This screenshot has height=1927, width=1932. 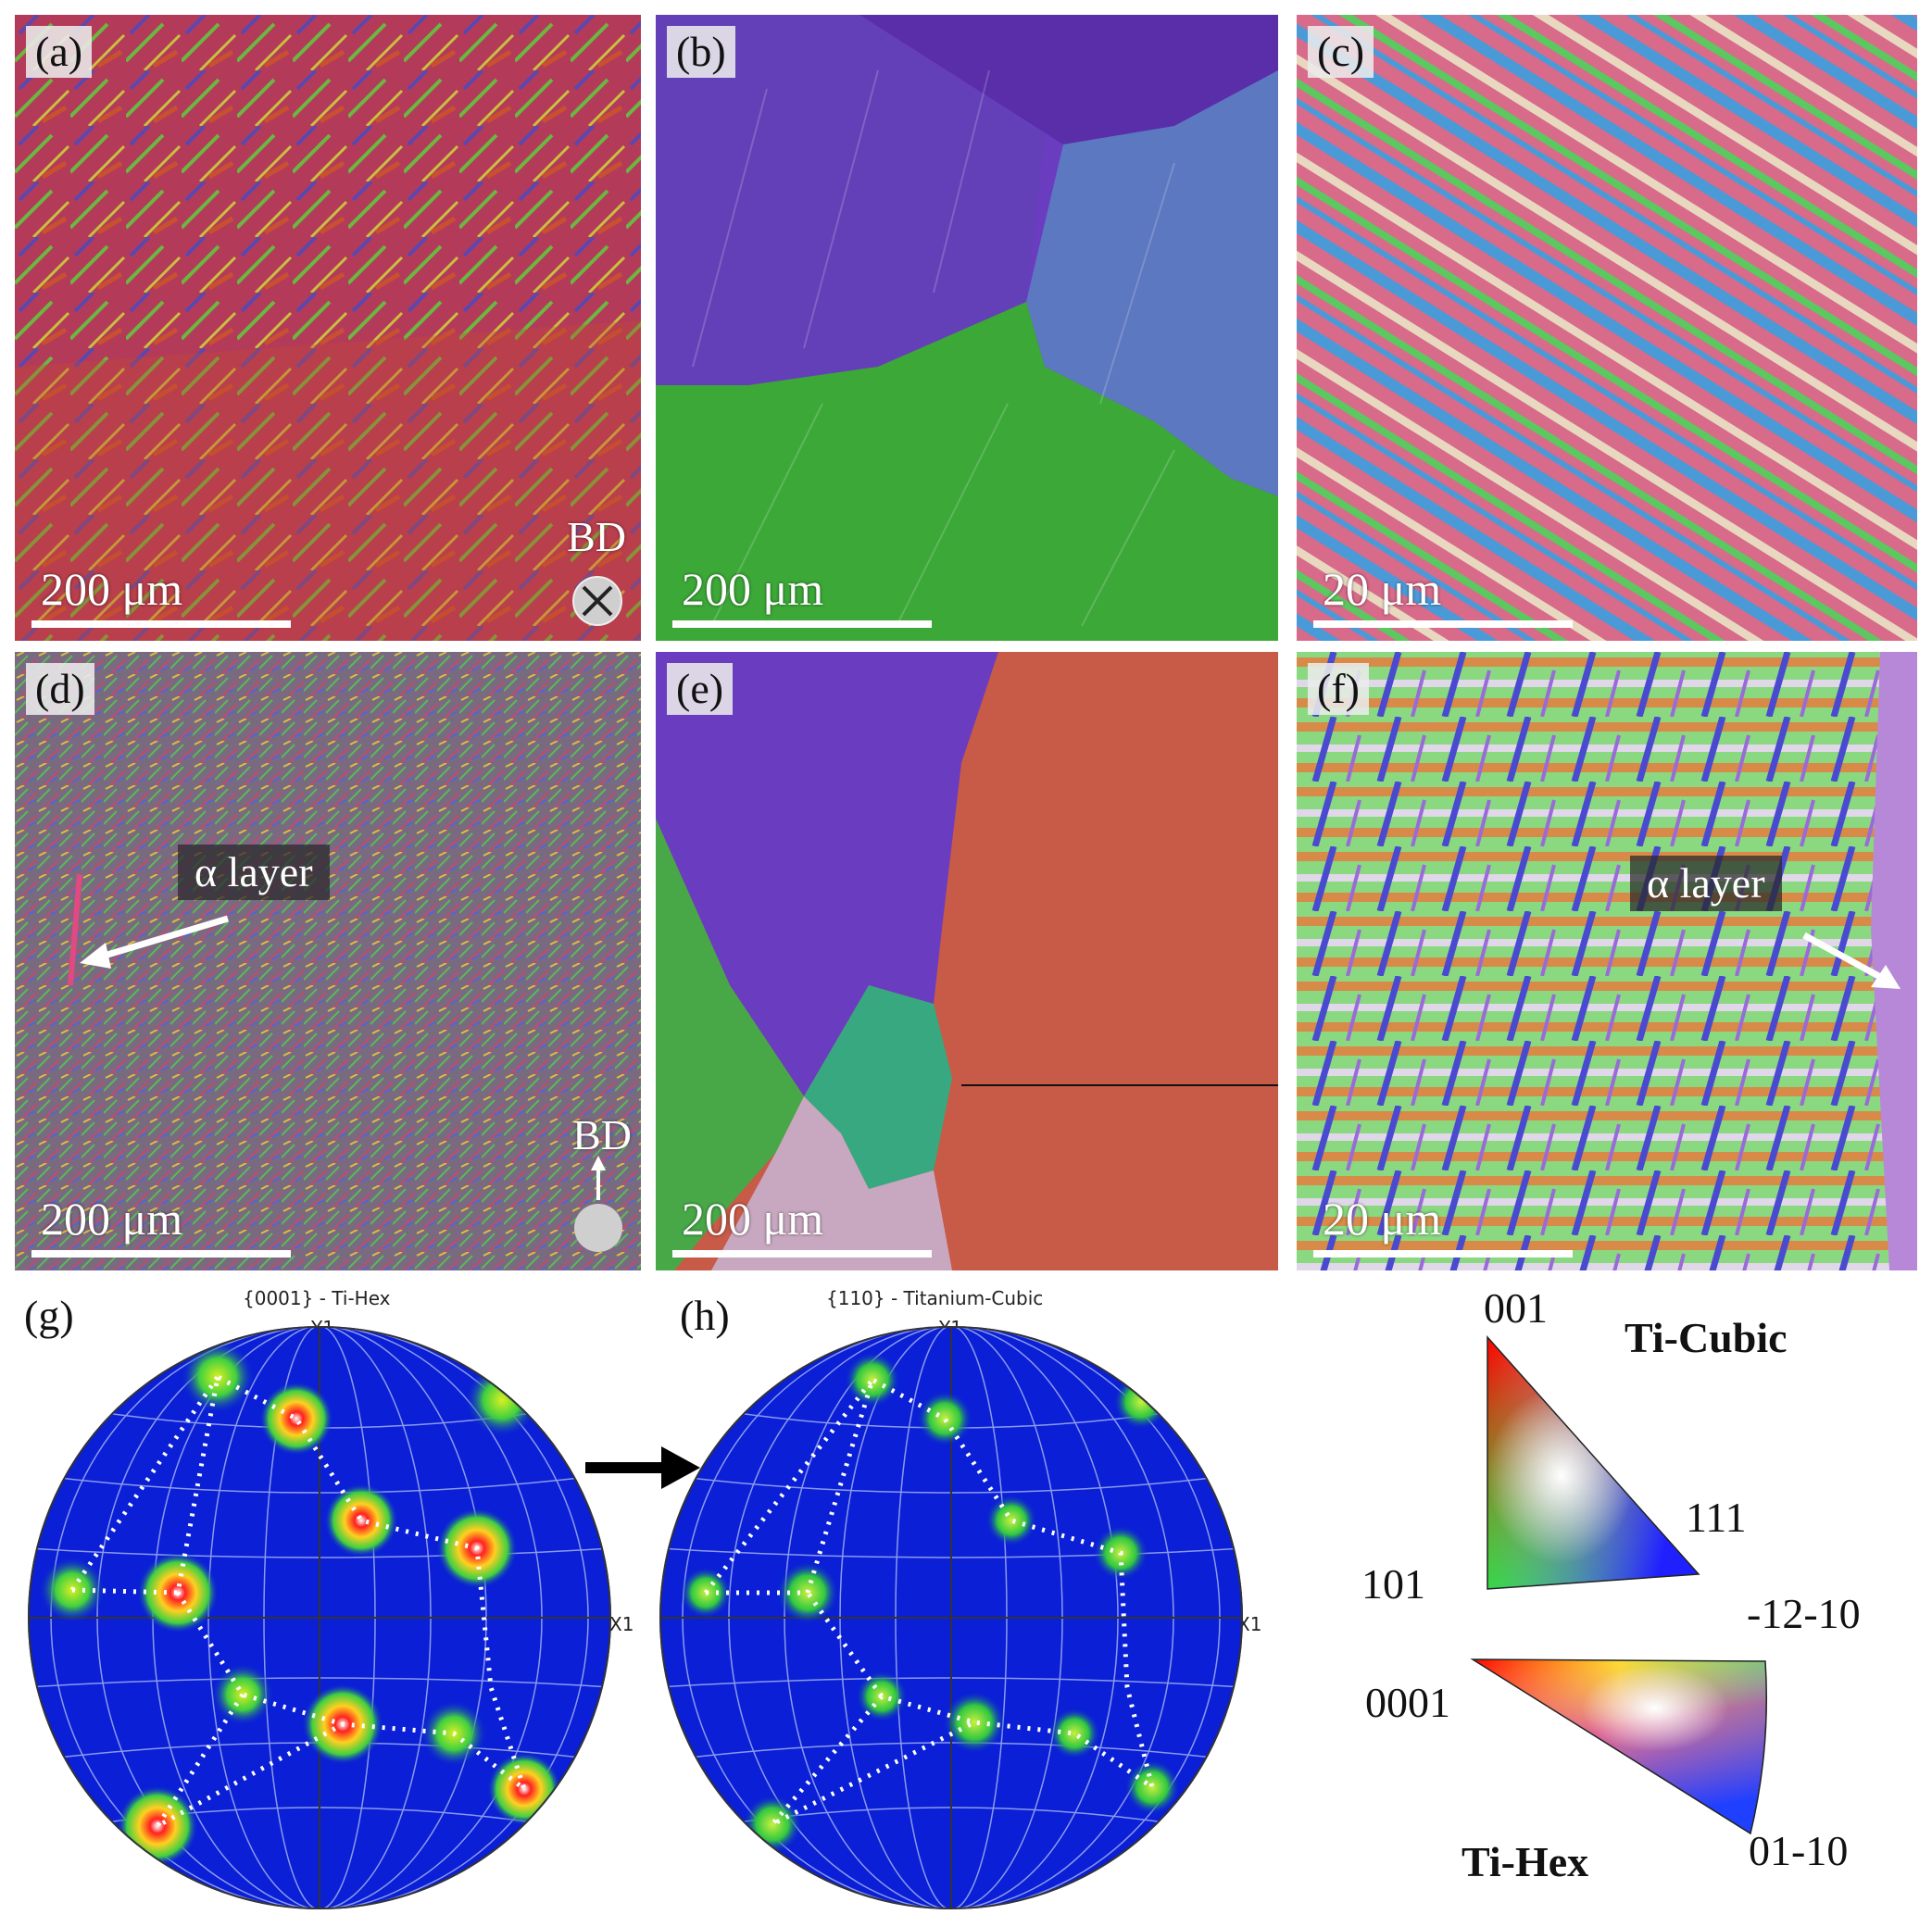 I want to click on panel-e: (e) 200 μm, so click(x=967, y=961).